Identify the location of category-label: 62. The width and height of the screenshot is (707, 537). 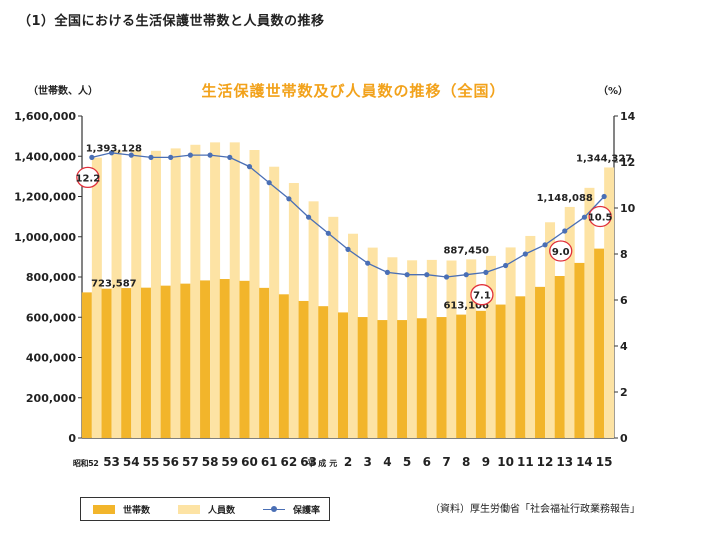
(289, 462).